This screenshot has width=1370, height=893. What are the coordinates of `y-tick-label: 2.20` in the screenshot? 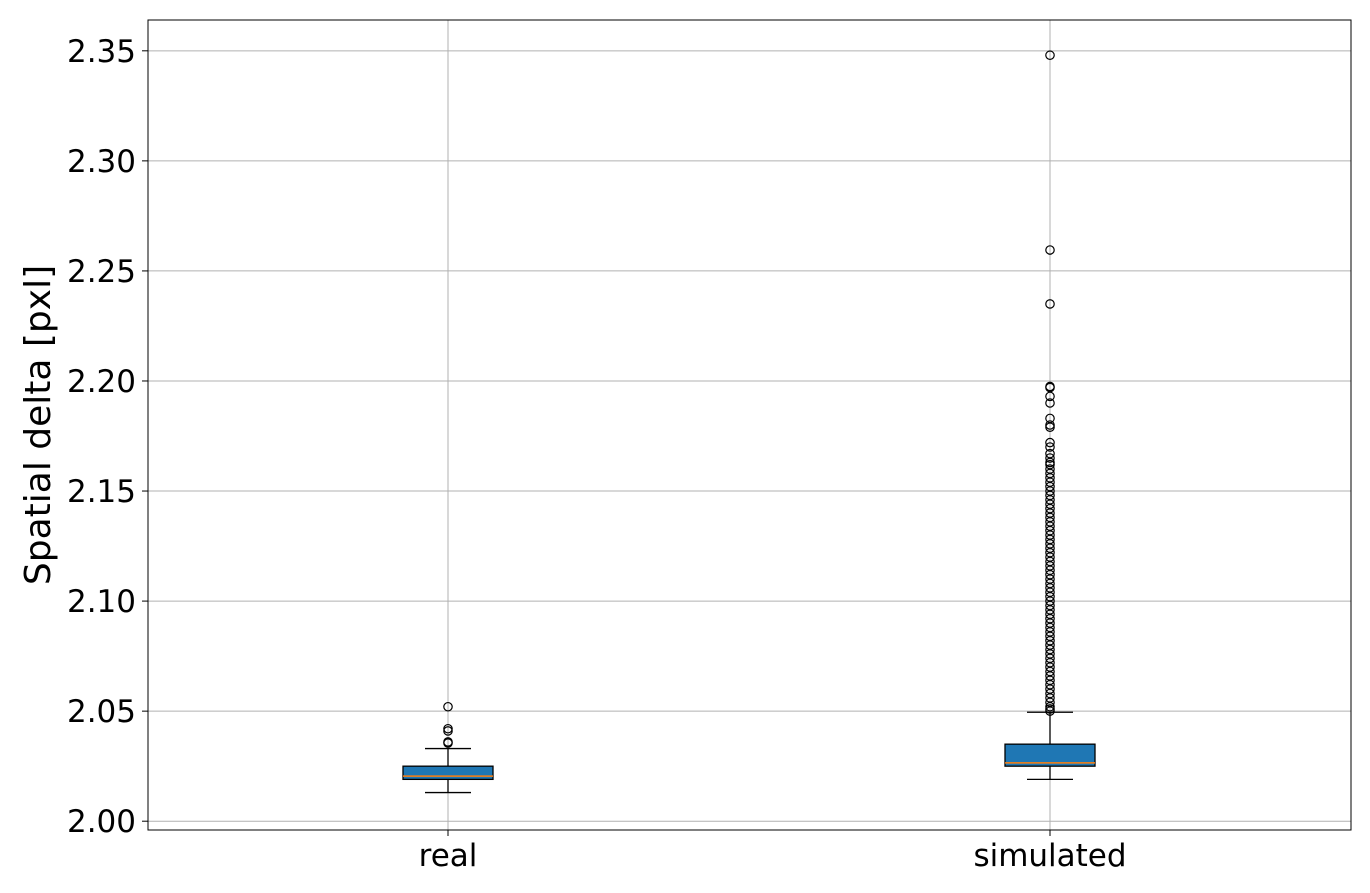 It's located at (101, 382).